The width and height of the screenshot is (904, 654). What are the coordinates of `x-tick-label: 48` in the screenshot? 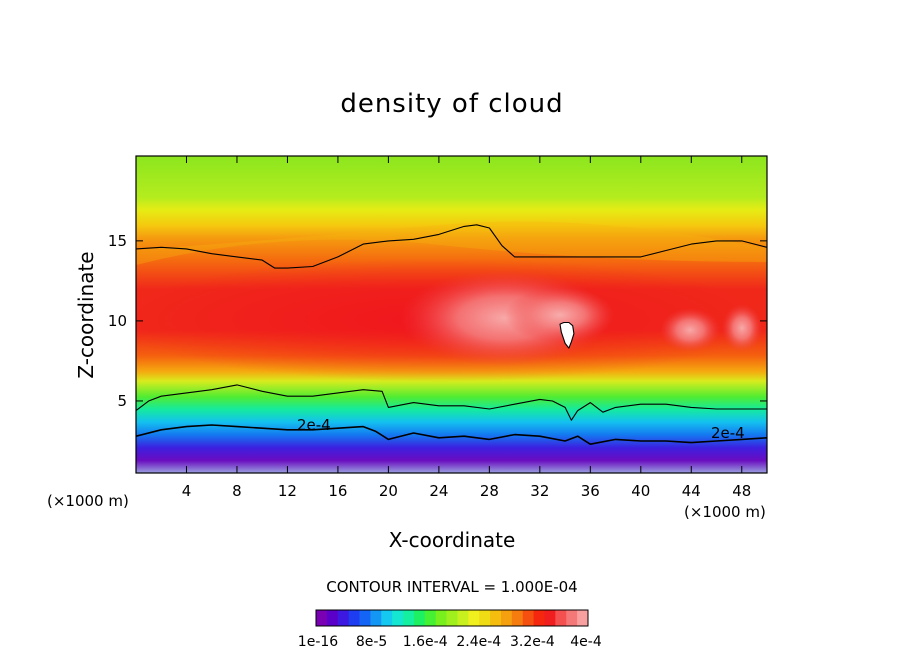 It's located at (741, 491).